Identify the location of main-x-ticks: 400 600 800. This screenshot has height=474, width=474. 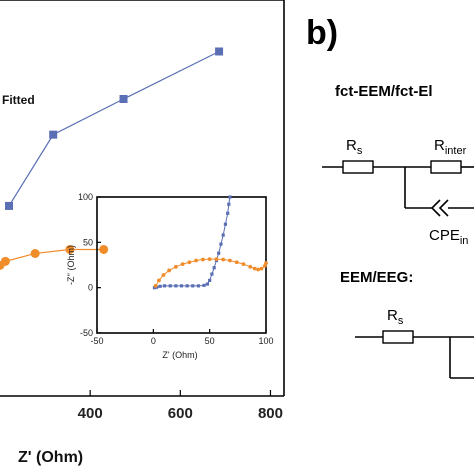
(180, 406).